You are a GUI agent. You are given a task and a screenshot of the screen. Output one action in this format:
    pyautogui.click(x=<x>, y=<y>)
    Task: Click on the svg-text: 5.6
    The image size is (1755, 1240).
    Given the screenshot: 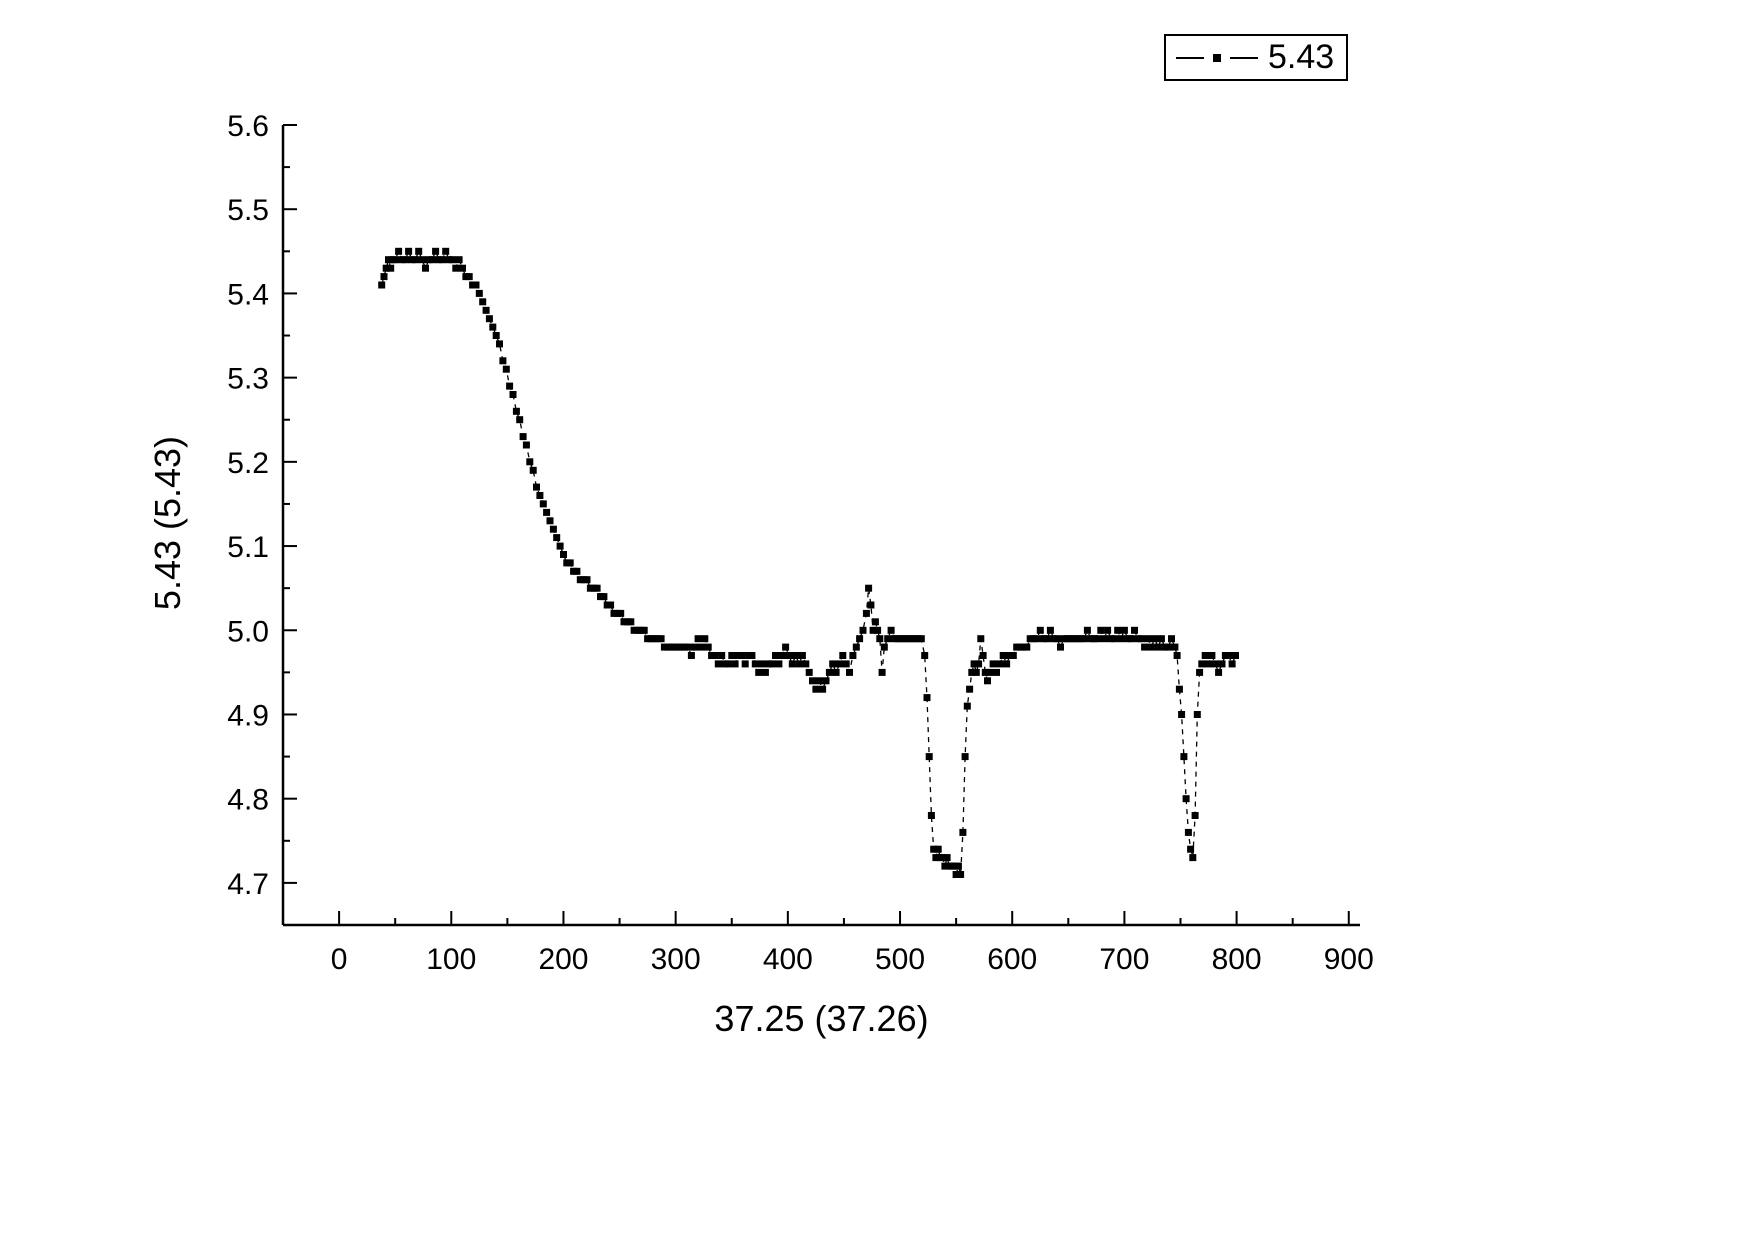 What is the action you would take?
    pyautogui.click(x=248, y=126)
    